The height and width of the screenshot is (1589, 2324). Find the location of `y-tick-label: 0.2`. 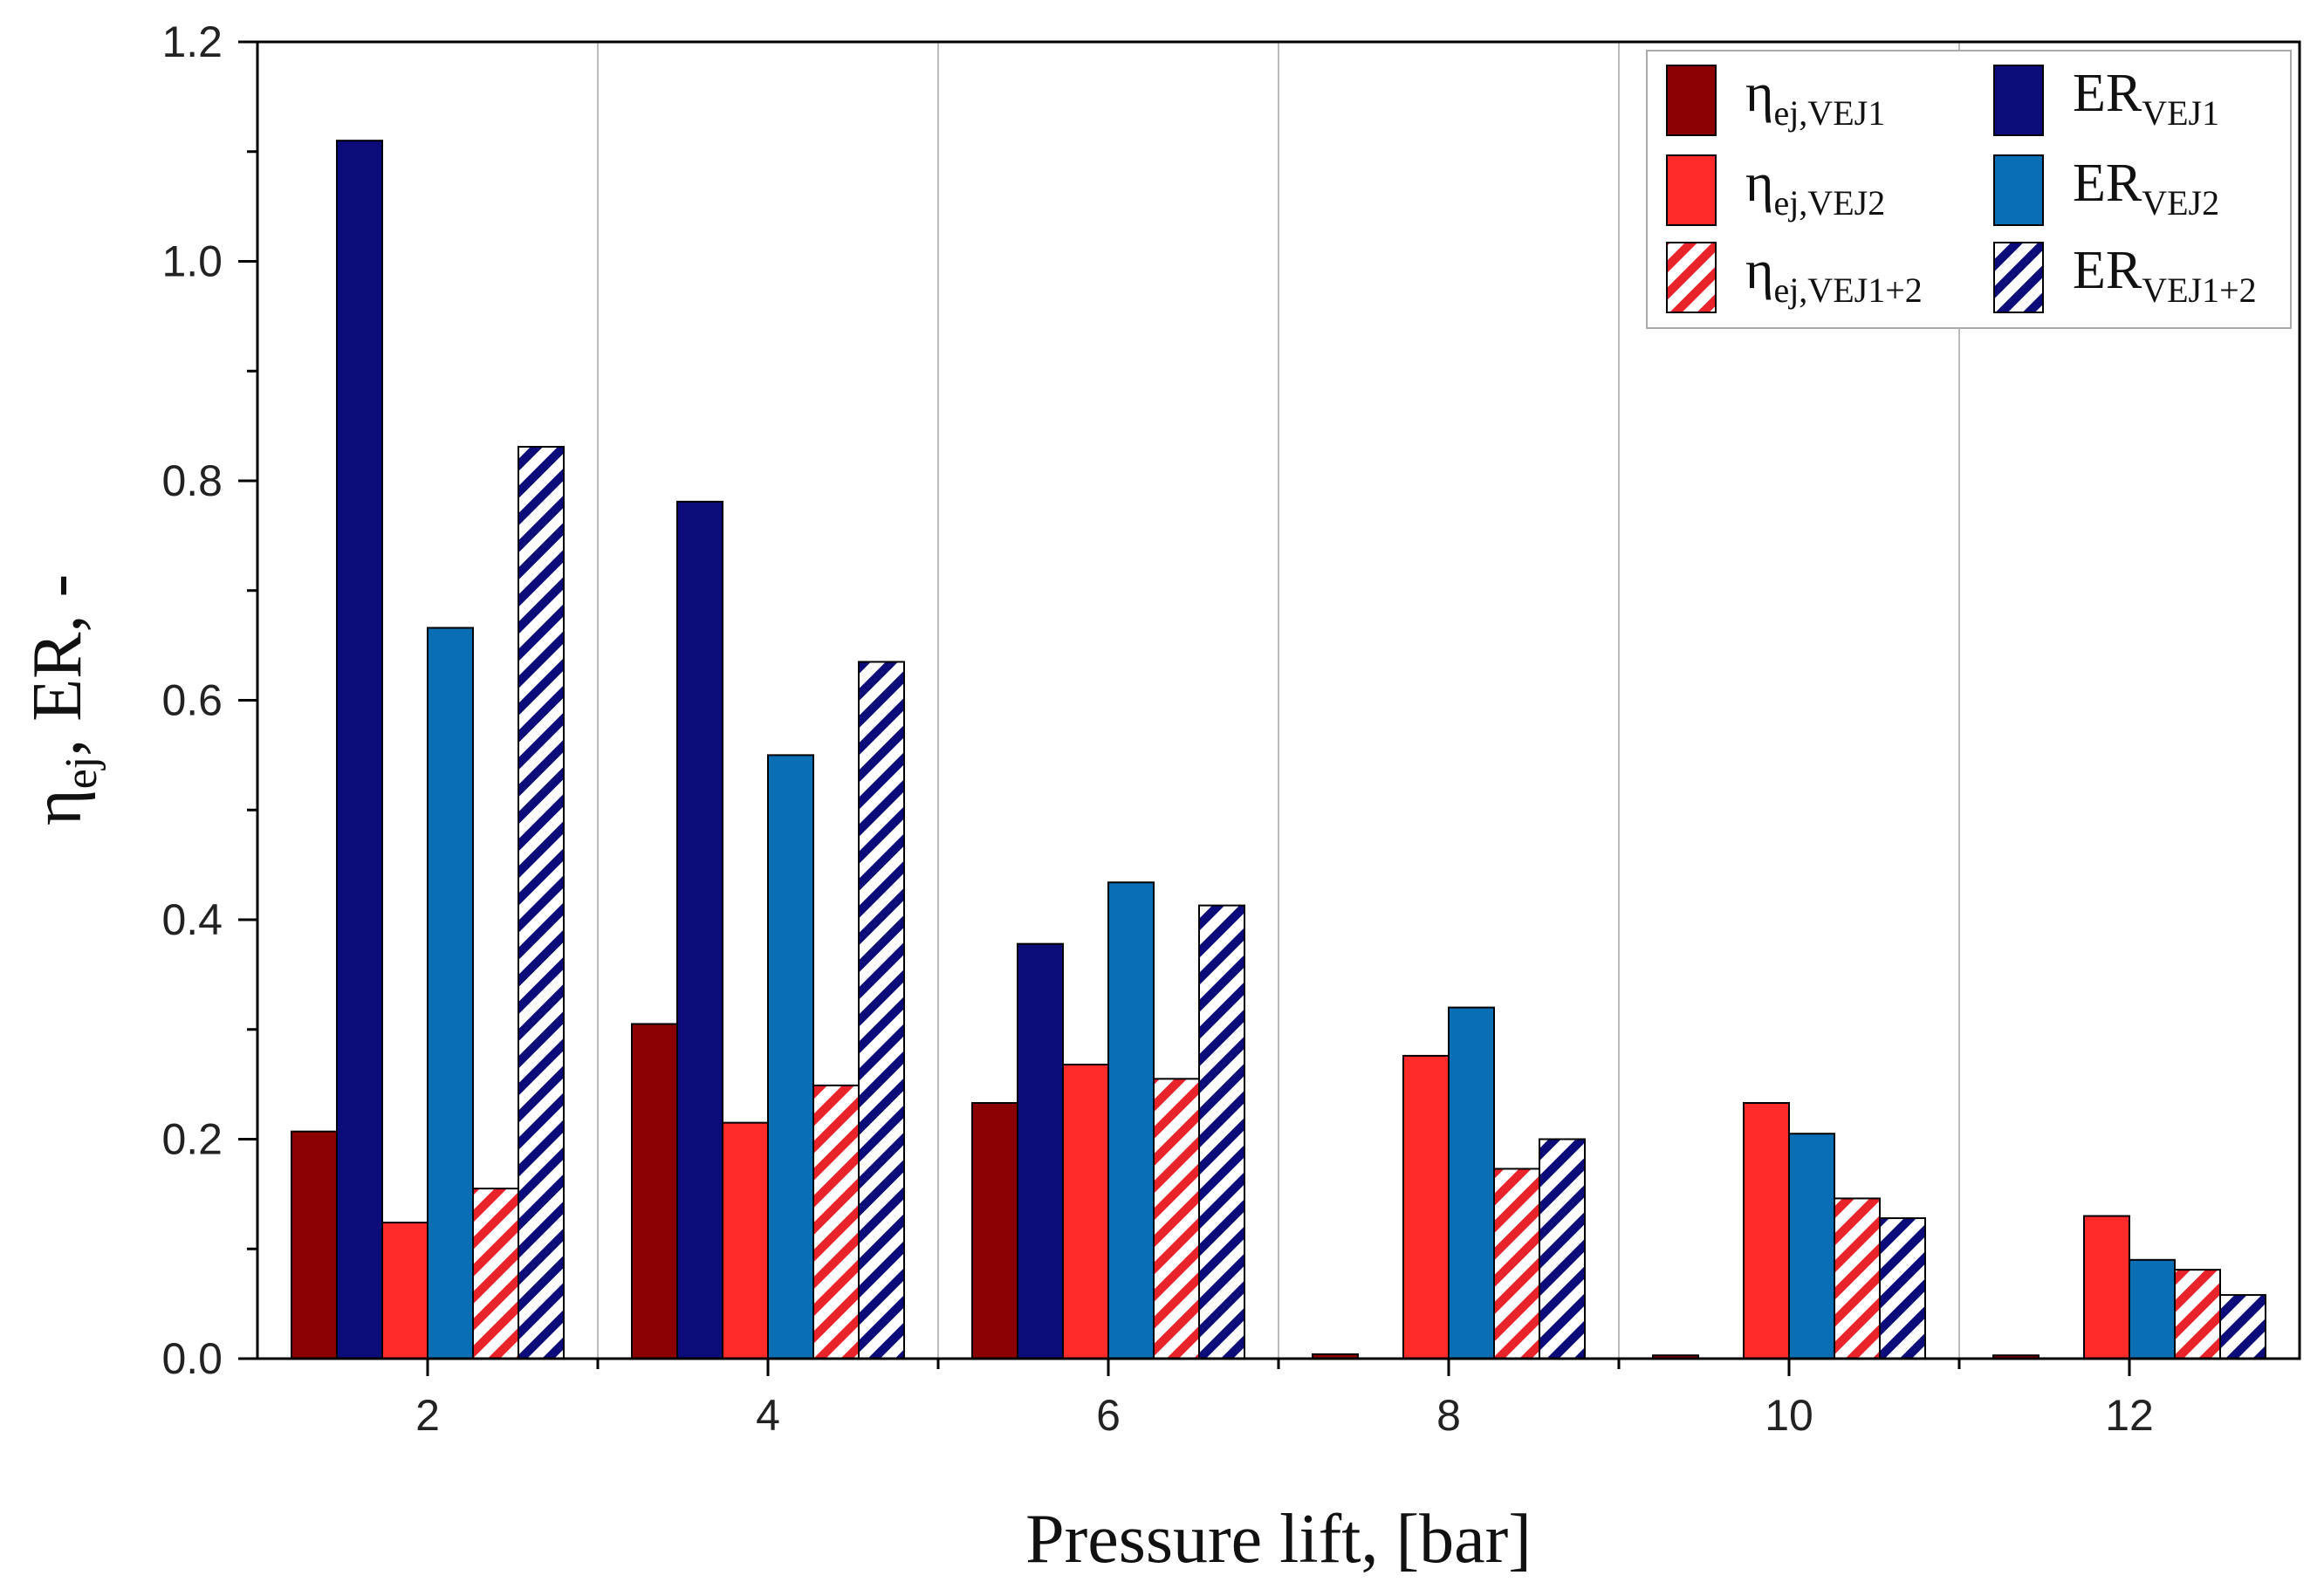

y-tick-label: 0.2 is located at coordinates (192, 1139).